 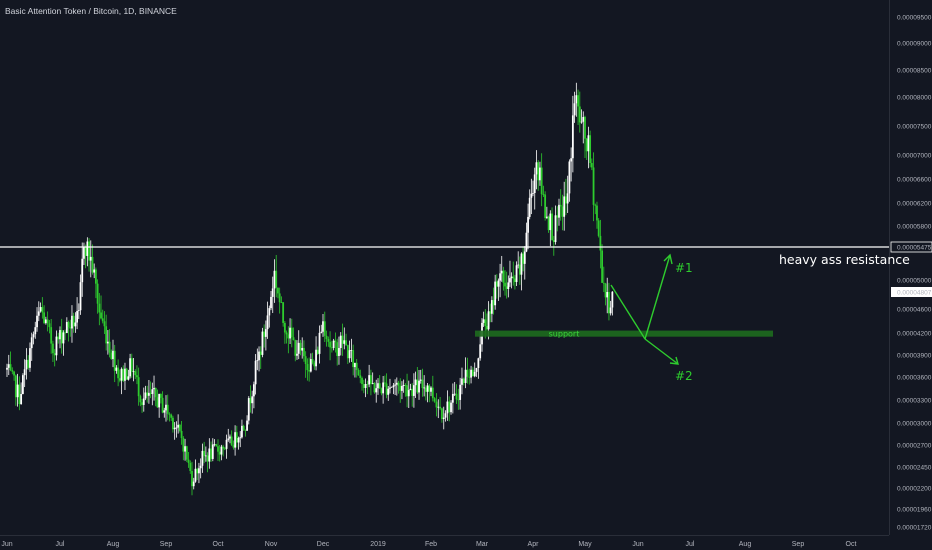 I want to click on price-tick-label: 0.00002450, so click(x=914, y=468).